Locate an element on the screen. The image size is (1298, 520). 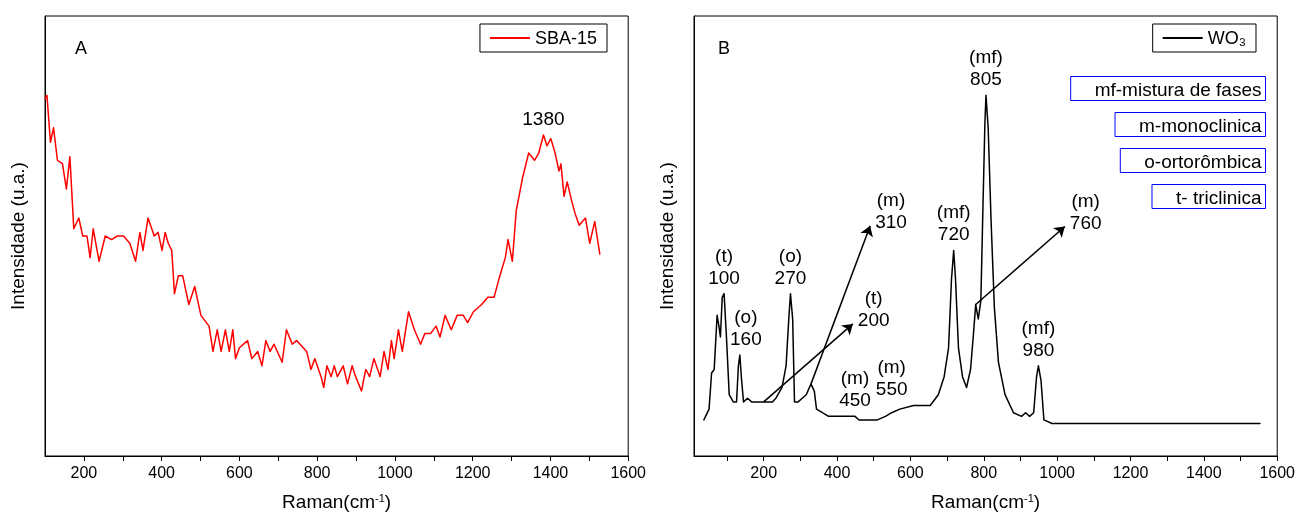
annotation: mf-mistura de fases is located at coordinates (1178, 89).